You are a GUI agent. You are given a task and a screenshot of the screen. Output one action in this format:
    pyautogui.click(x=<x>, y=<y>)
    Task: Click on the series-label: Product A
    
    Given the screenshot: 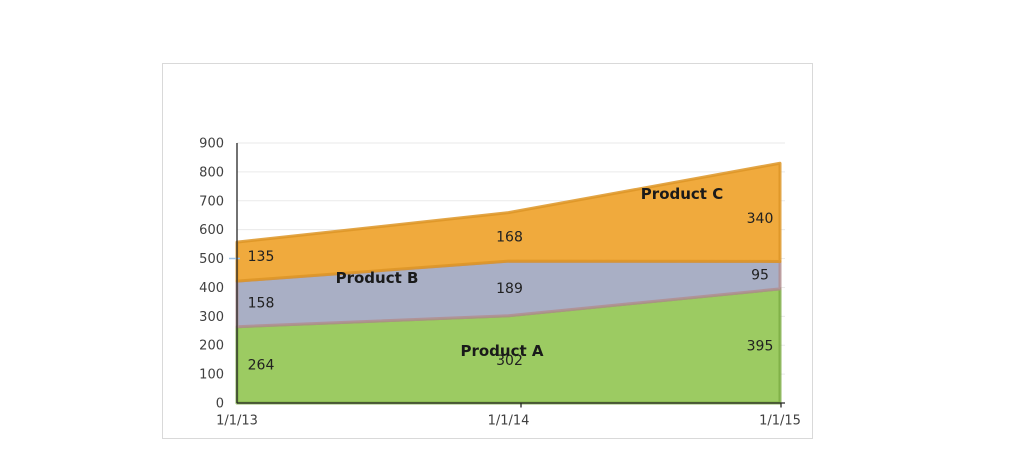 What is the action you would take?
    pyautogui.click(x=501, y=351)
    